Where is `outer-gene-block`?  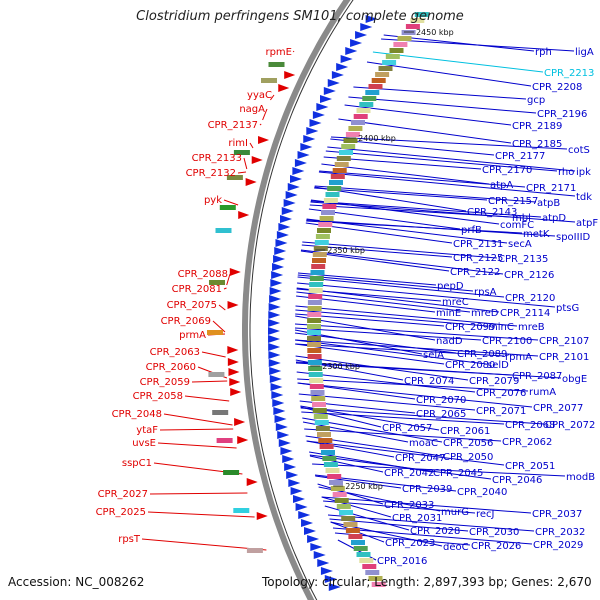
outer-gene-block is located at coordinates (231, 472).